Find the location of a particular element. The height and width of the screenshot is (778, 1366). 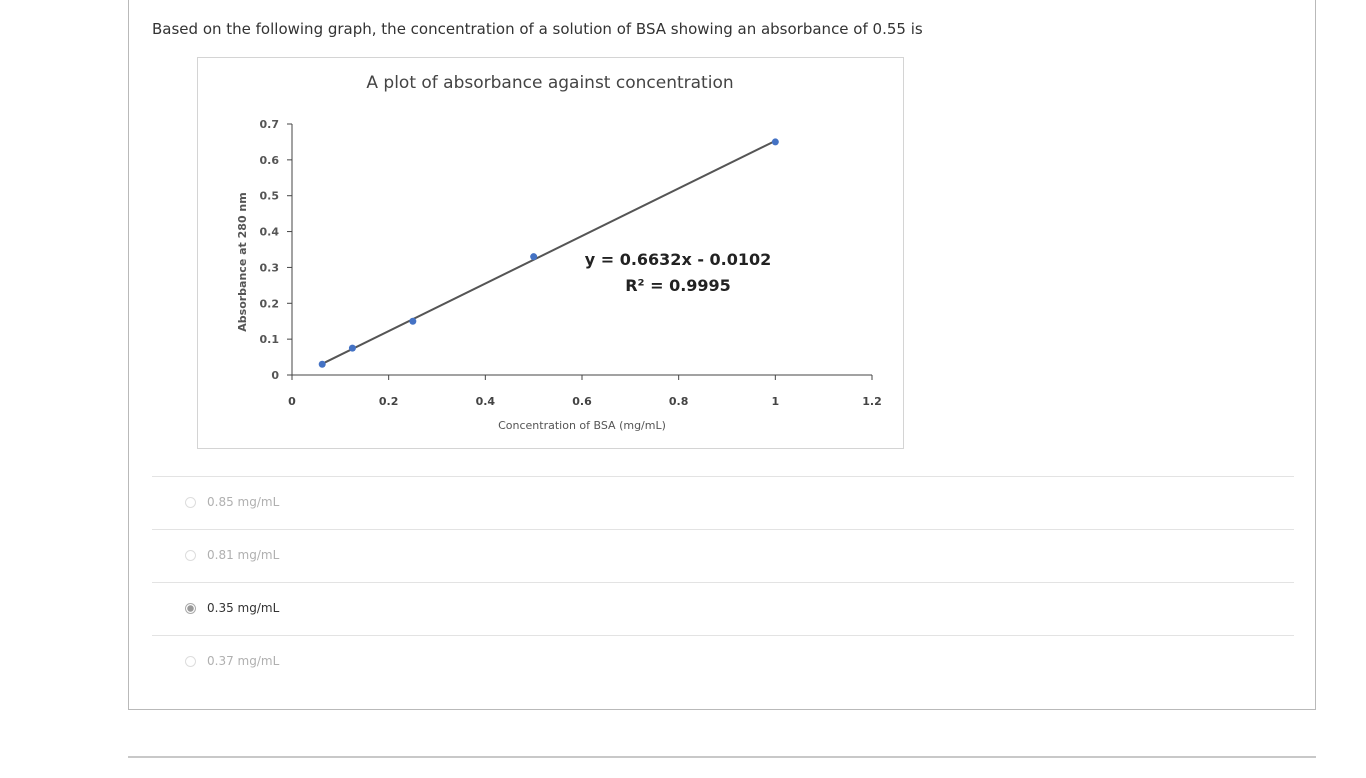

answer-option: 0.85 mg/mL is located at coordinates (723, 503).